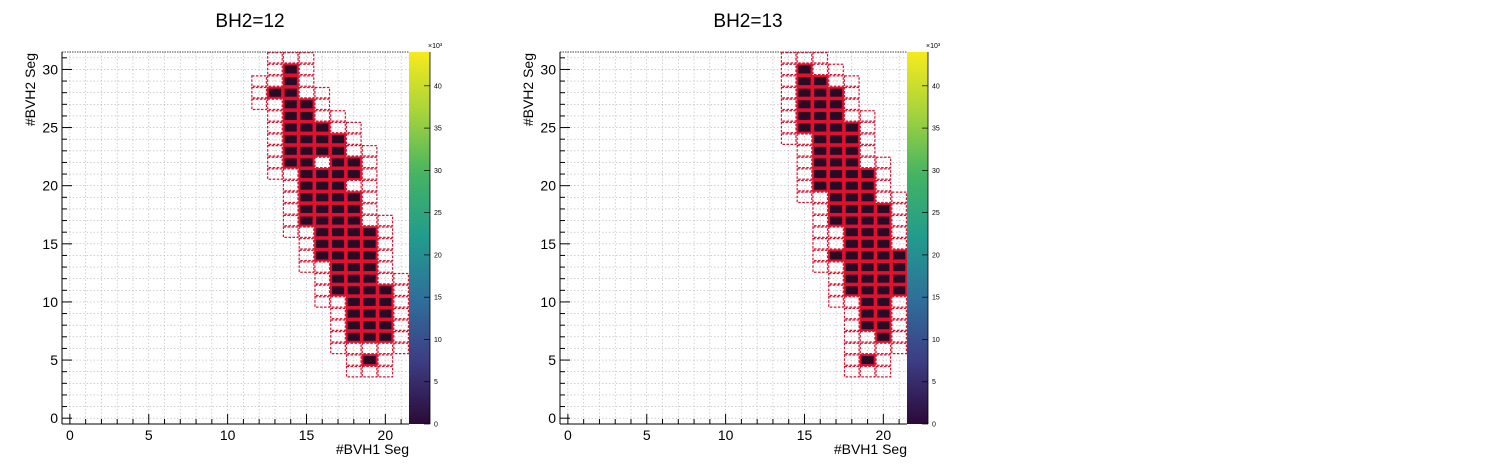 The width and height of the screenshot is (1498, 475). I want to click on y-axis-label: #BVH2 Seg, so click(30, 89).